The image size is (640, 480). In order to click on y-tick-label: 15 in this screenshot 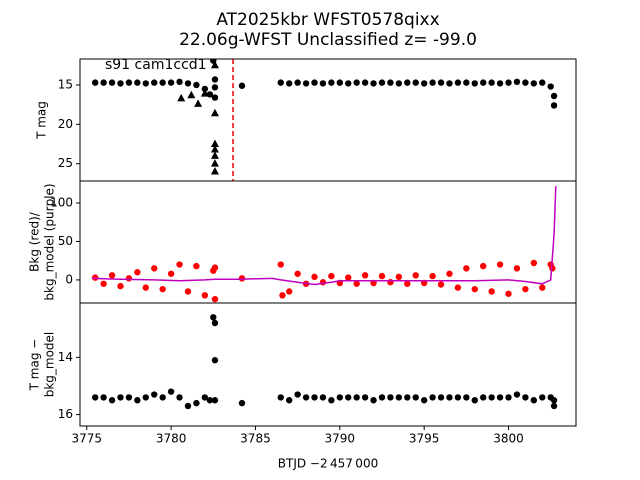, I will do `click(65, 84)`.